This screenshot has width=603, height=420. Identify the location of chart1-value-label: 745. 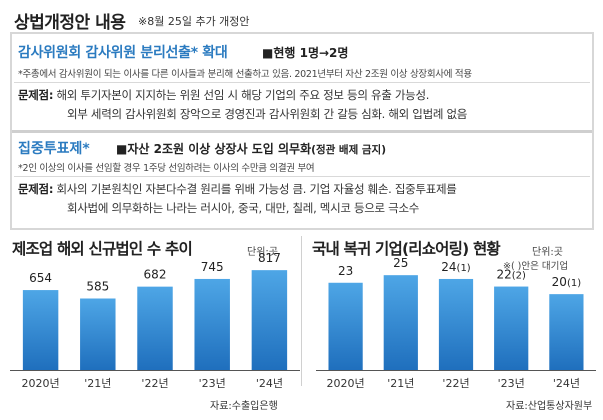
(212, 267).